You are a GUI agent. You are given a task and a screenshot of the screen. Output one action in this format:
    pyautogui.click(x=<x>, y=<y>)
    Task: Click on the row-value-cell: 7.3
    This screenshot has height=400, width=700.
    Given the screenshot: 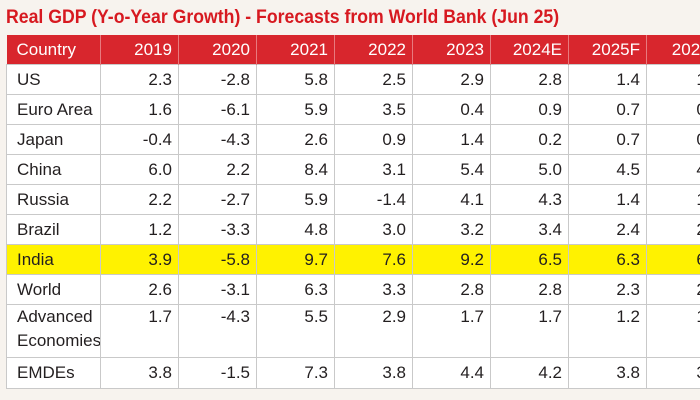 What is the action you would take?
    pyautogui.click(x=295, y=373)
    